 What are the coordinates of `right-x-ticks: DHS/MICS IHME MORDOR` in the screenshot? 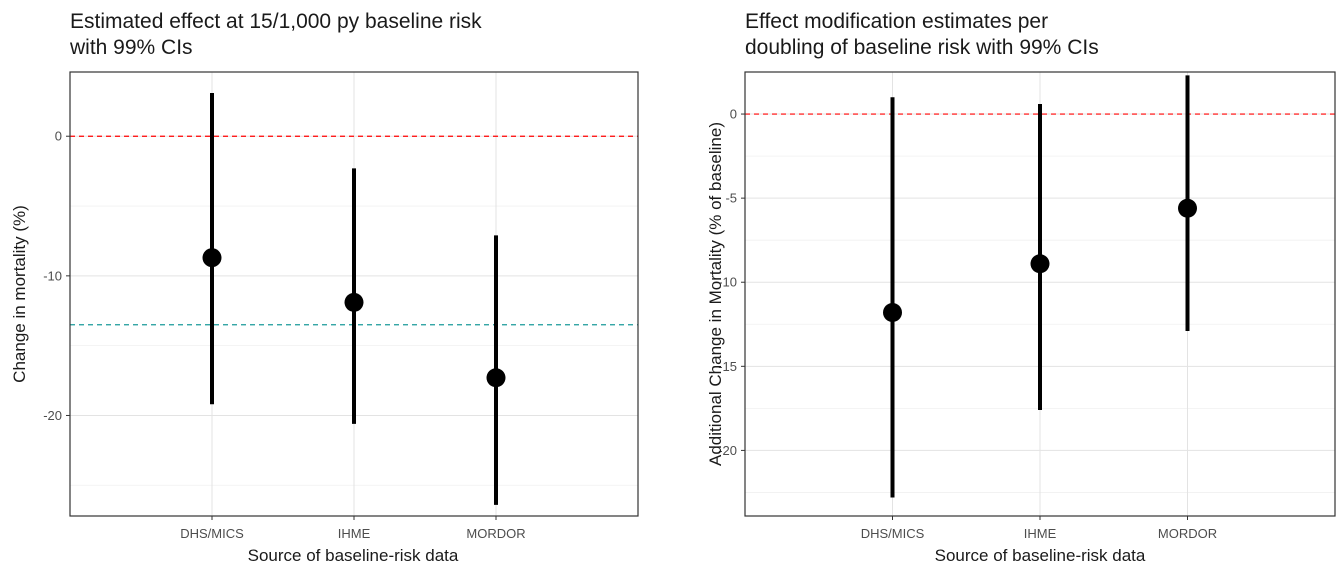 It's located at (1039, 528).